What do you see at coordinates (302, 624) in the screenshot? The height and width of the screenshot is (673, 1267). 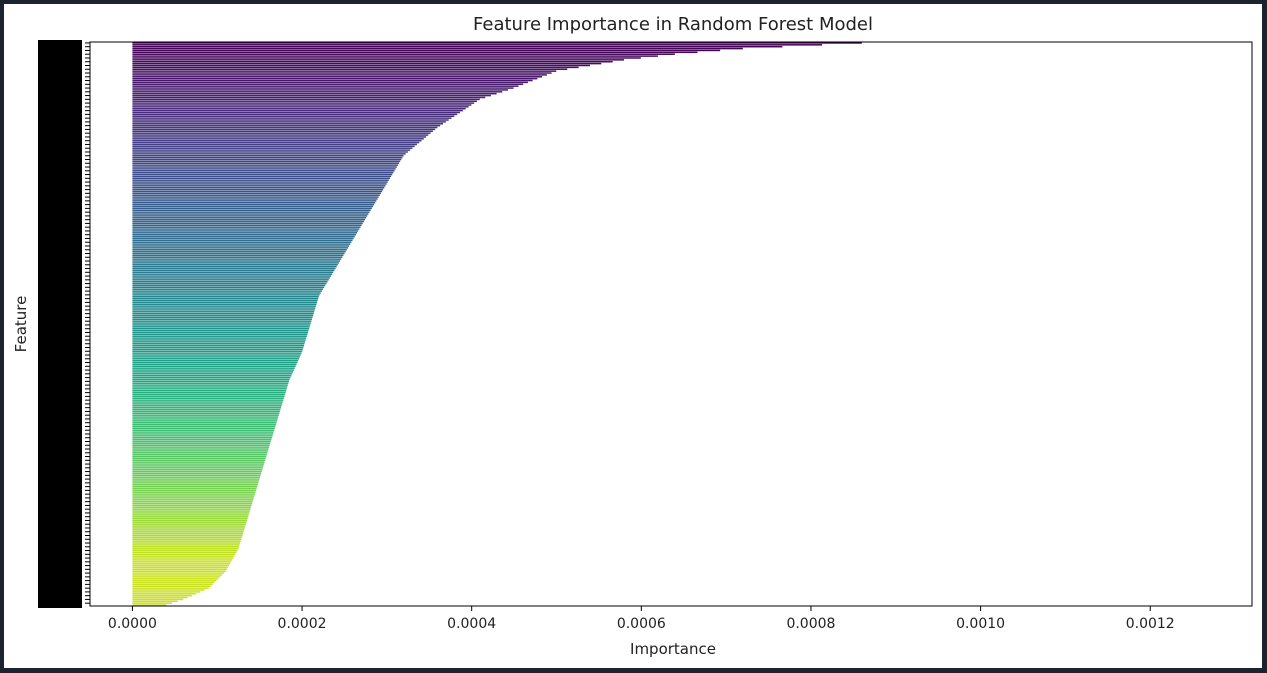 I see `x-tick-label: 0.0002` at bounding box center [302, 624].